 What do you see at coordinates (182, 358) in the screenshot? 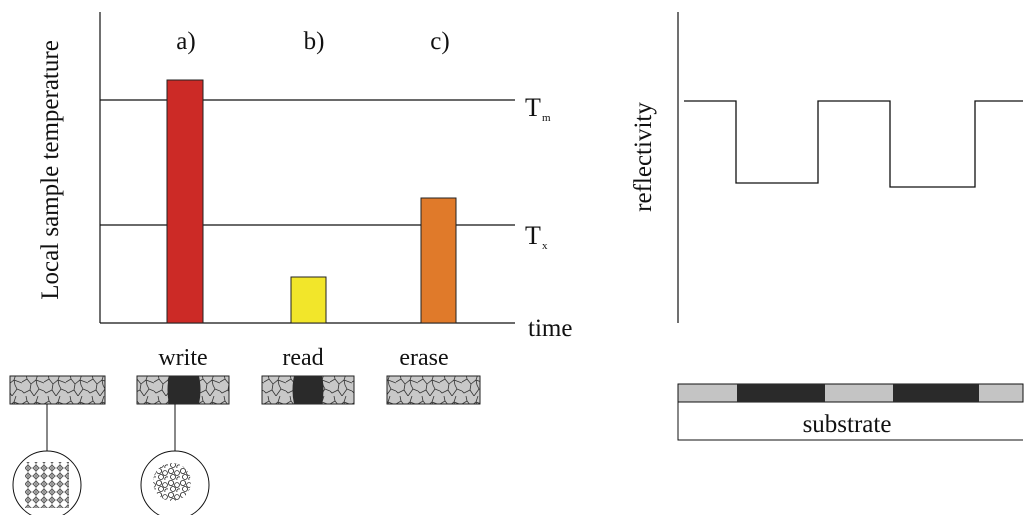
I see `write-label: write` at bounding box center [182, 358].